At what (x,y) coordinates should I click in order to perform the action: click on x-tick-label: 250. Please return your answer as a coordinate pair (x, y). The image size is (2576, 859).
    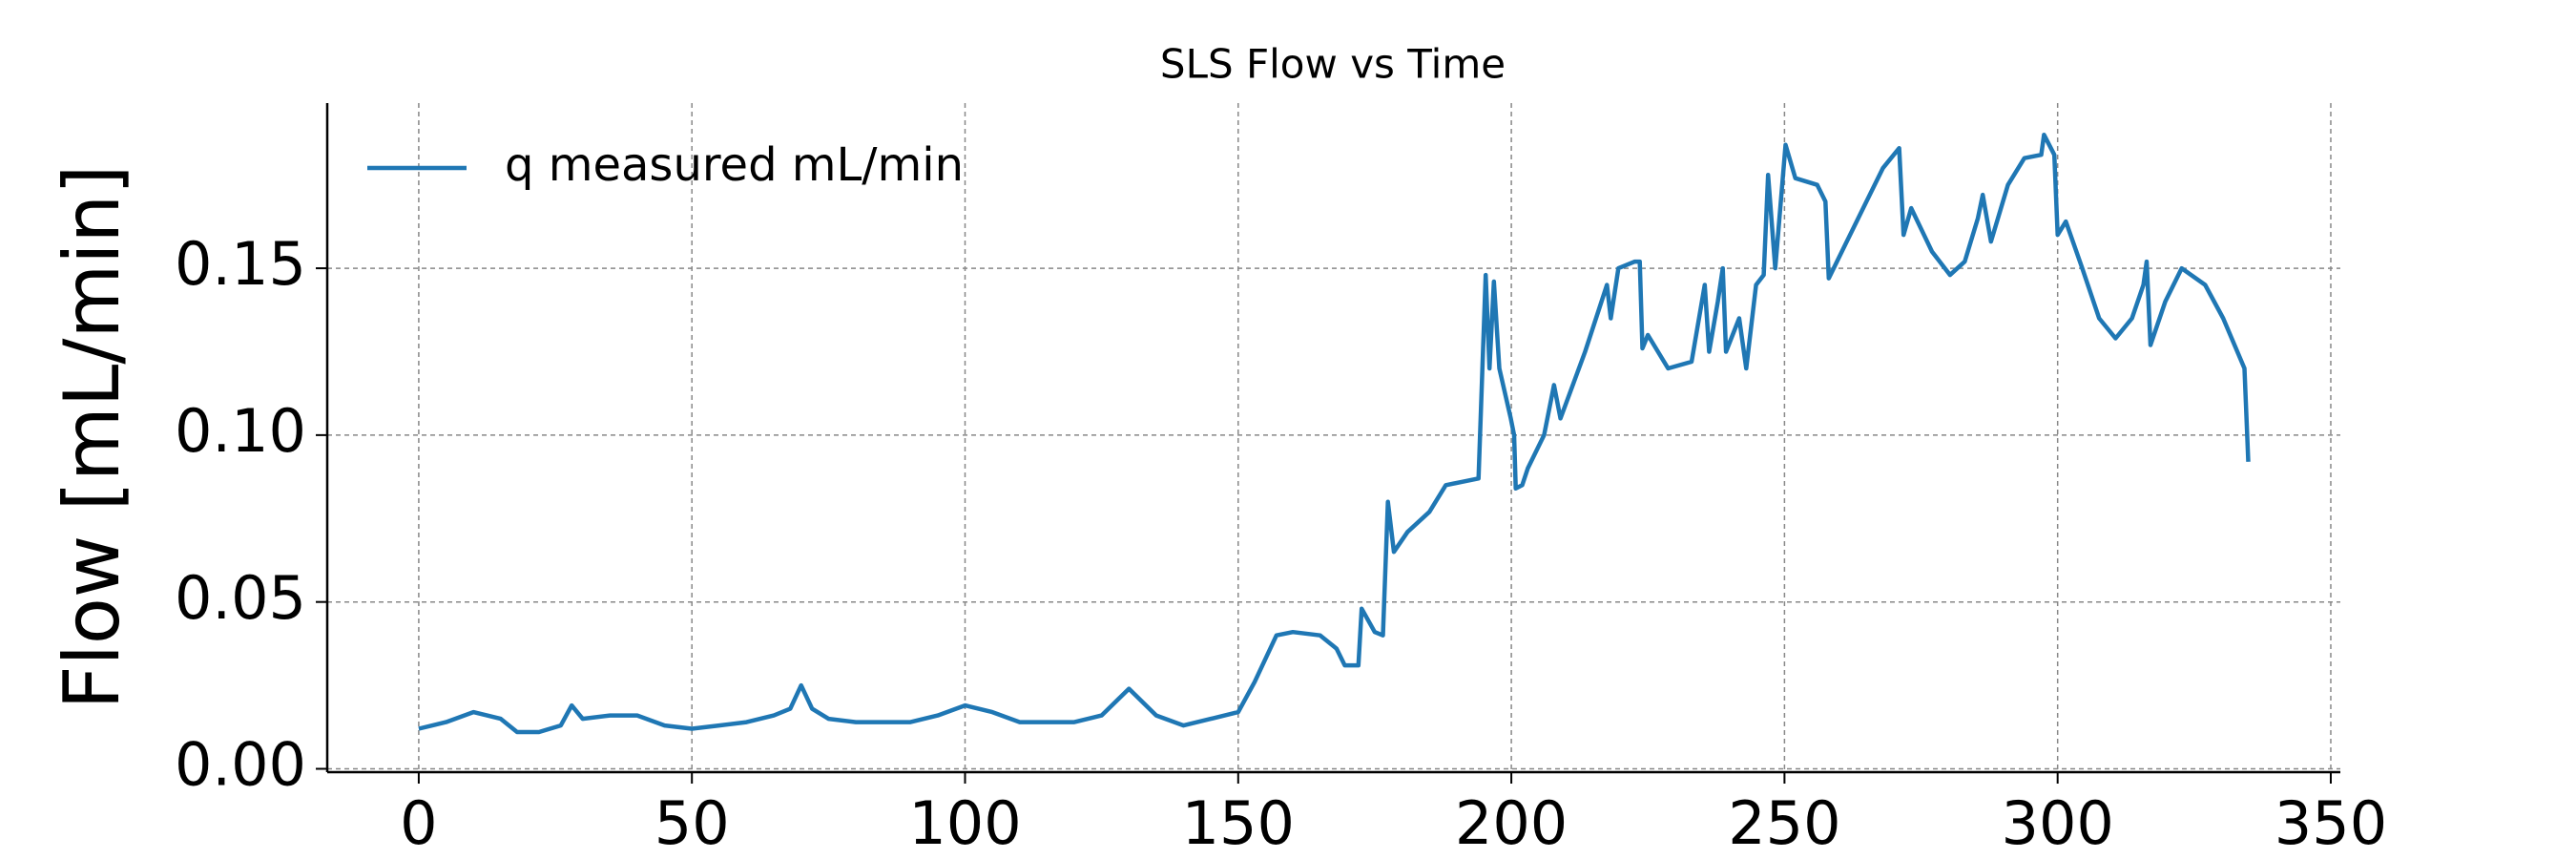
    Looking at the image, I should click on (1784, 823).